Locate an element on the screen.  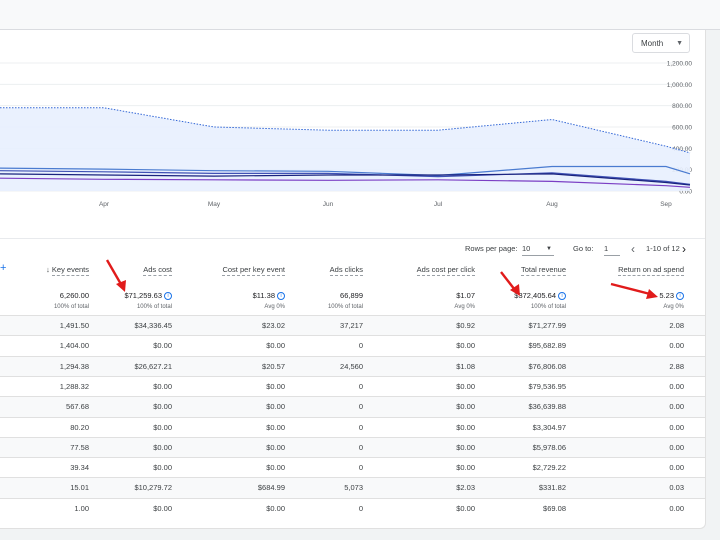
total-value: $372,405.64 is located at coordinates (535, 295).